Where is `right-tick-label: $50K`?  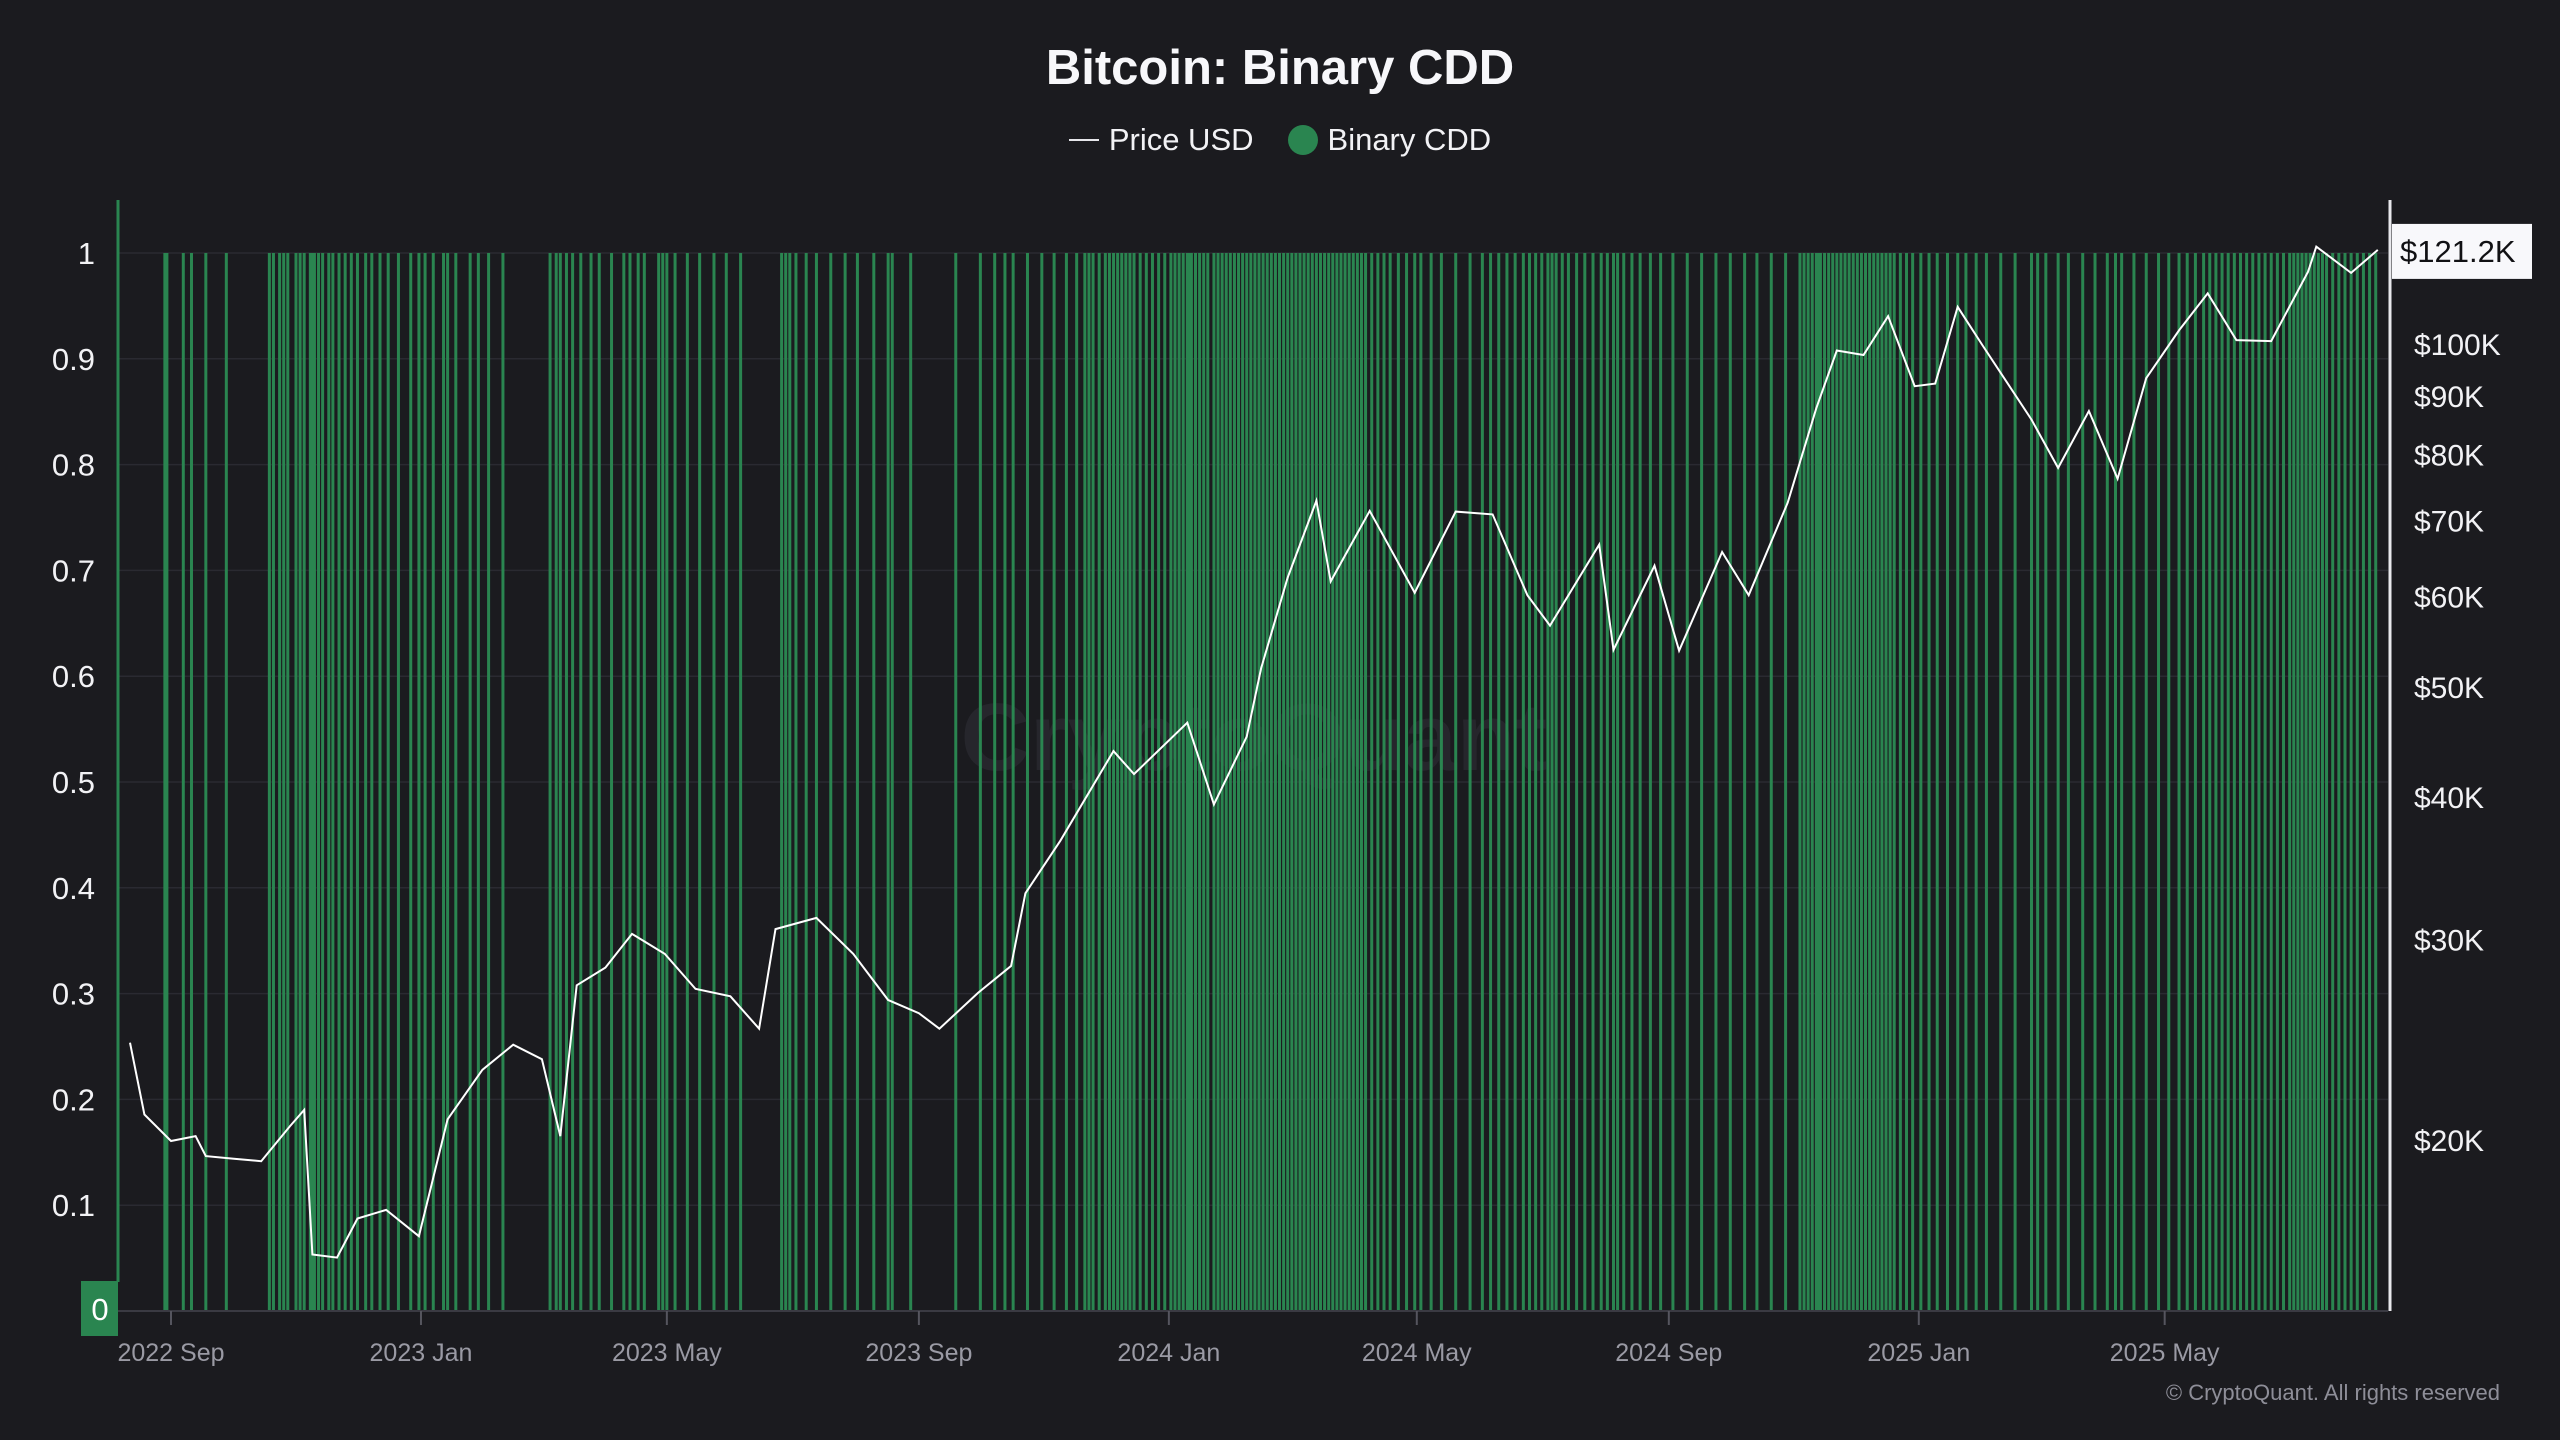
right-tick-label: $50K is located at coordinates (2449, 688).